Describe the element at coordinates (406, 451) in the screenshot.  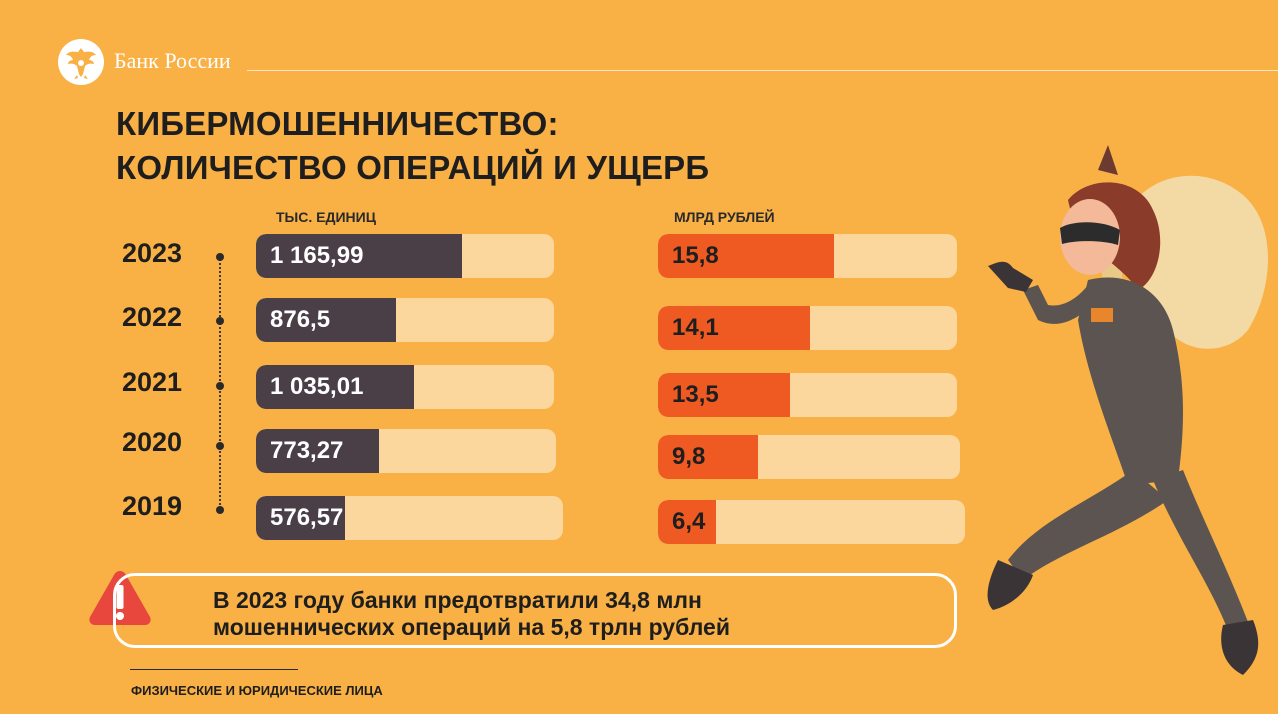
I see `operations-bar-track-2020: 773,27` at that location.